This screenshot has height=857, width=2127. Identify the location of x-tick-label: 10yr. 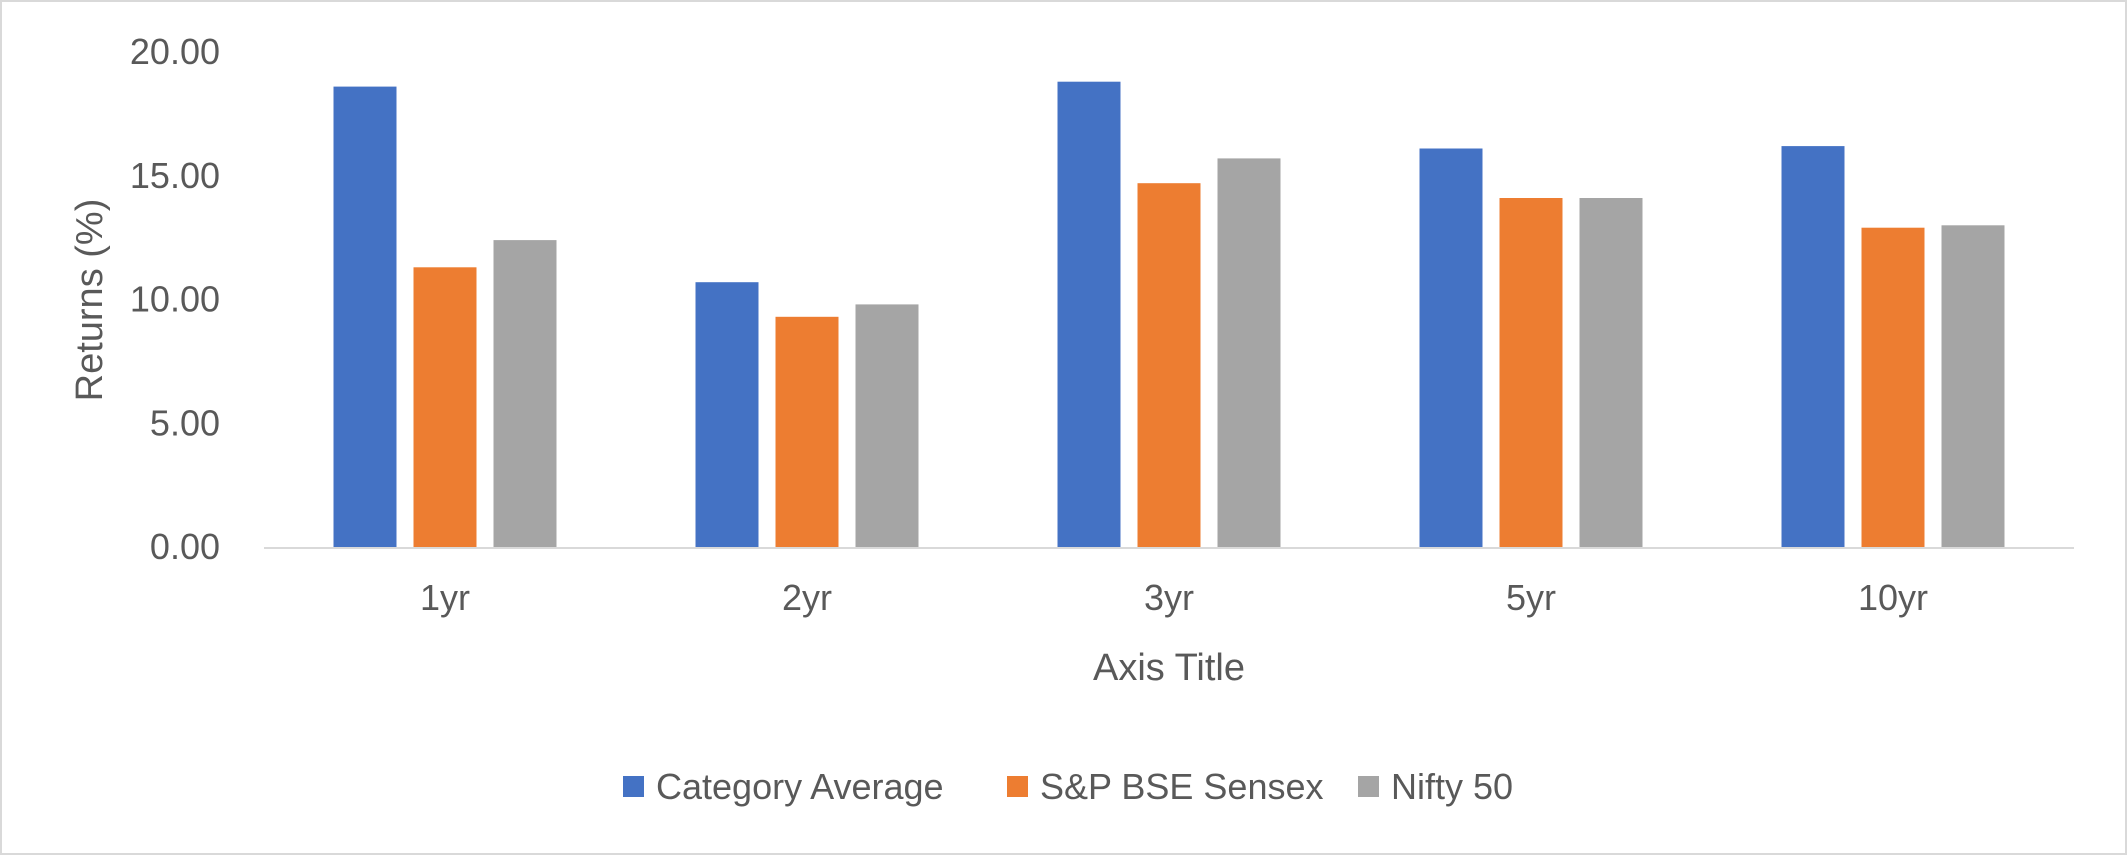
(1893, 597).